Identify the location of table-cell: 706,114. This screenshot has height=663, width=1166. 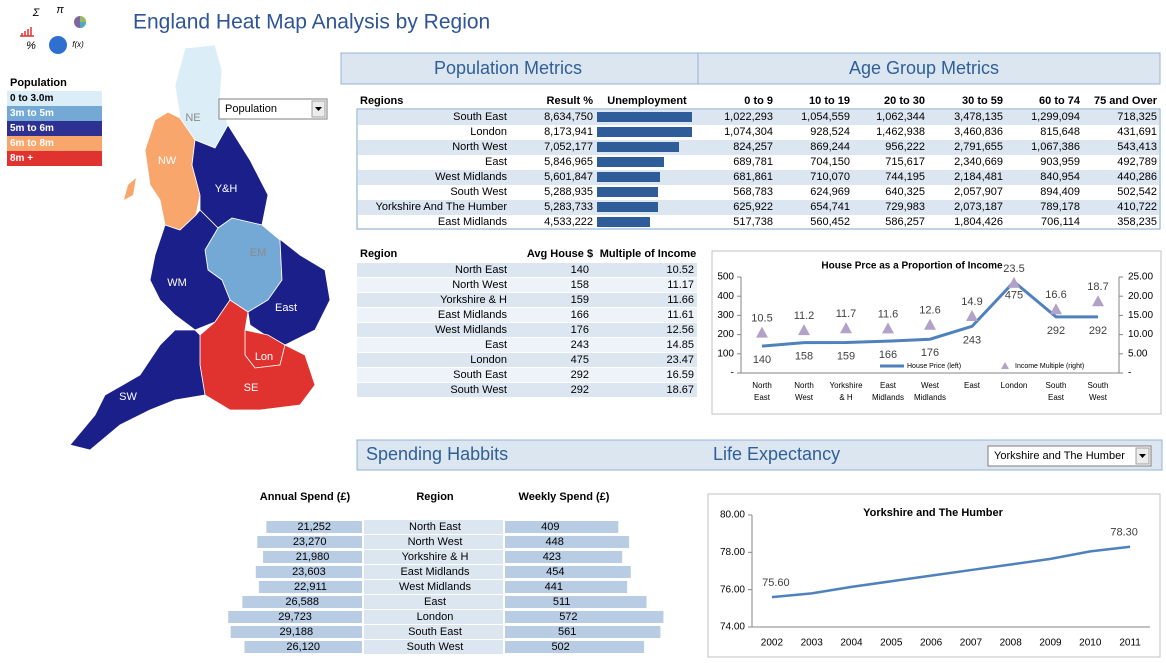
(1060, 222).